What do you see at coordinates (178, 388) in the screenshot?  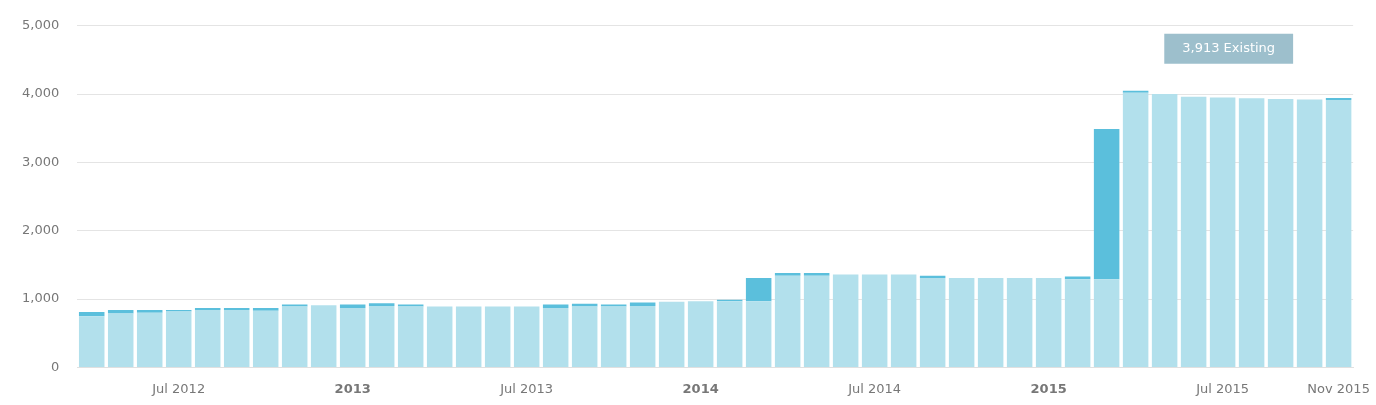 I see `x-tick-label: Jul 2012` at bounding box center [178, 388].